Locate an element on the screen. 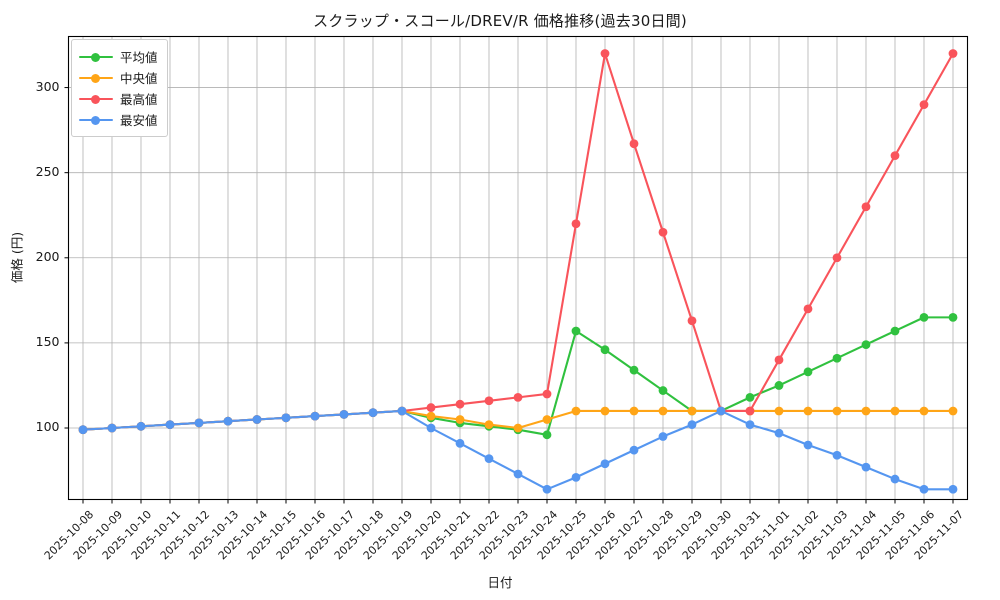  y-tick-label: 100 is located at coordinates (47, 426).